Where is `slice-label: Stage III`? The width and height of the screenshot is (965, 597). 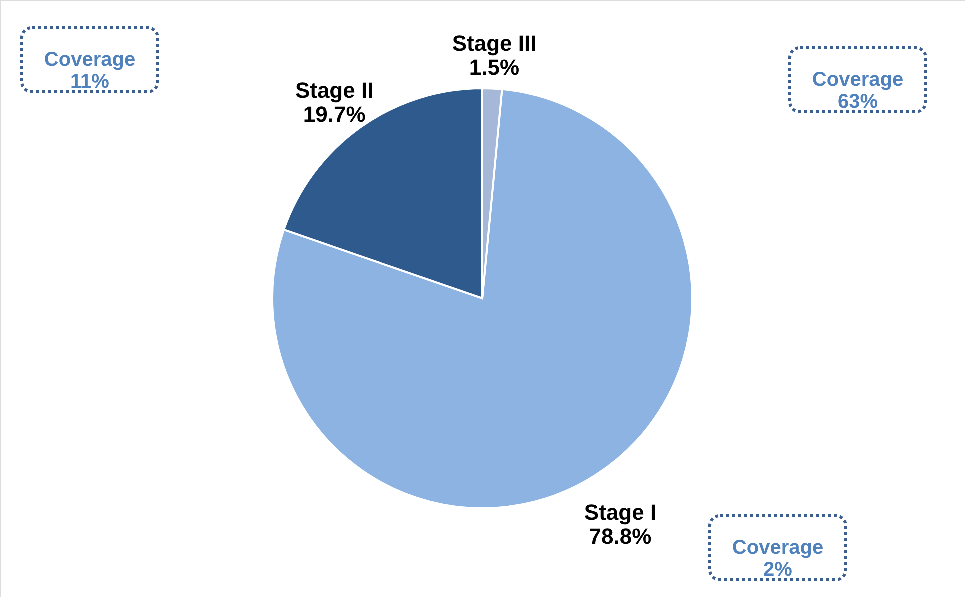 slice-label: Stage III is located at coordinates (494, 43).